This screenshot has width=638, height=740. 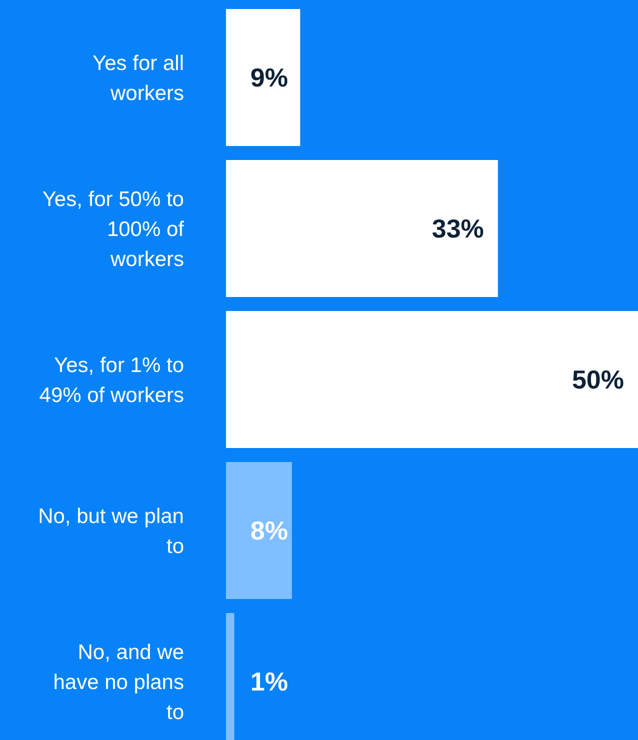 What do you see at coordinates (269, 531) in the screenshot?
I see `data-label: 8%` at bounding box center [269, 531].